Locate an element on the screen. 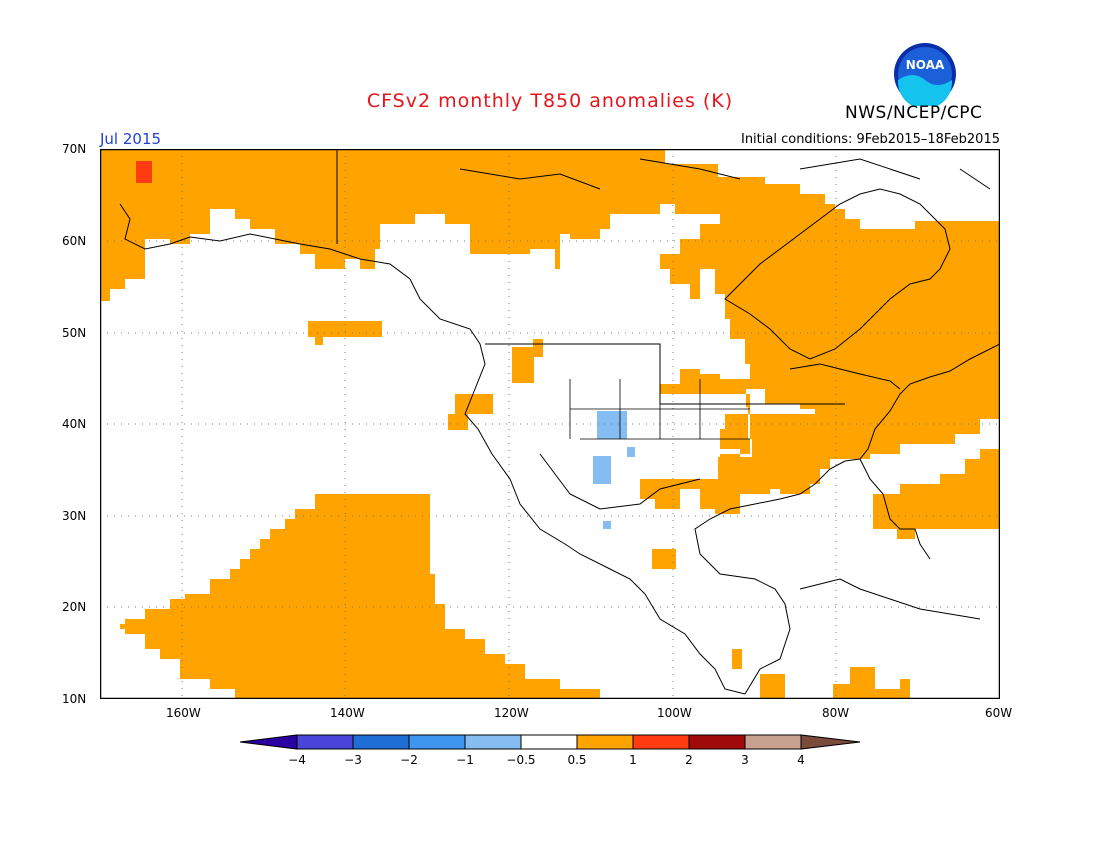  anomaly-region-central-america-b is located at coordinates (737, 659).